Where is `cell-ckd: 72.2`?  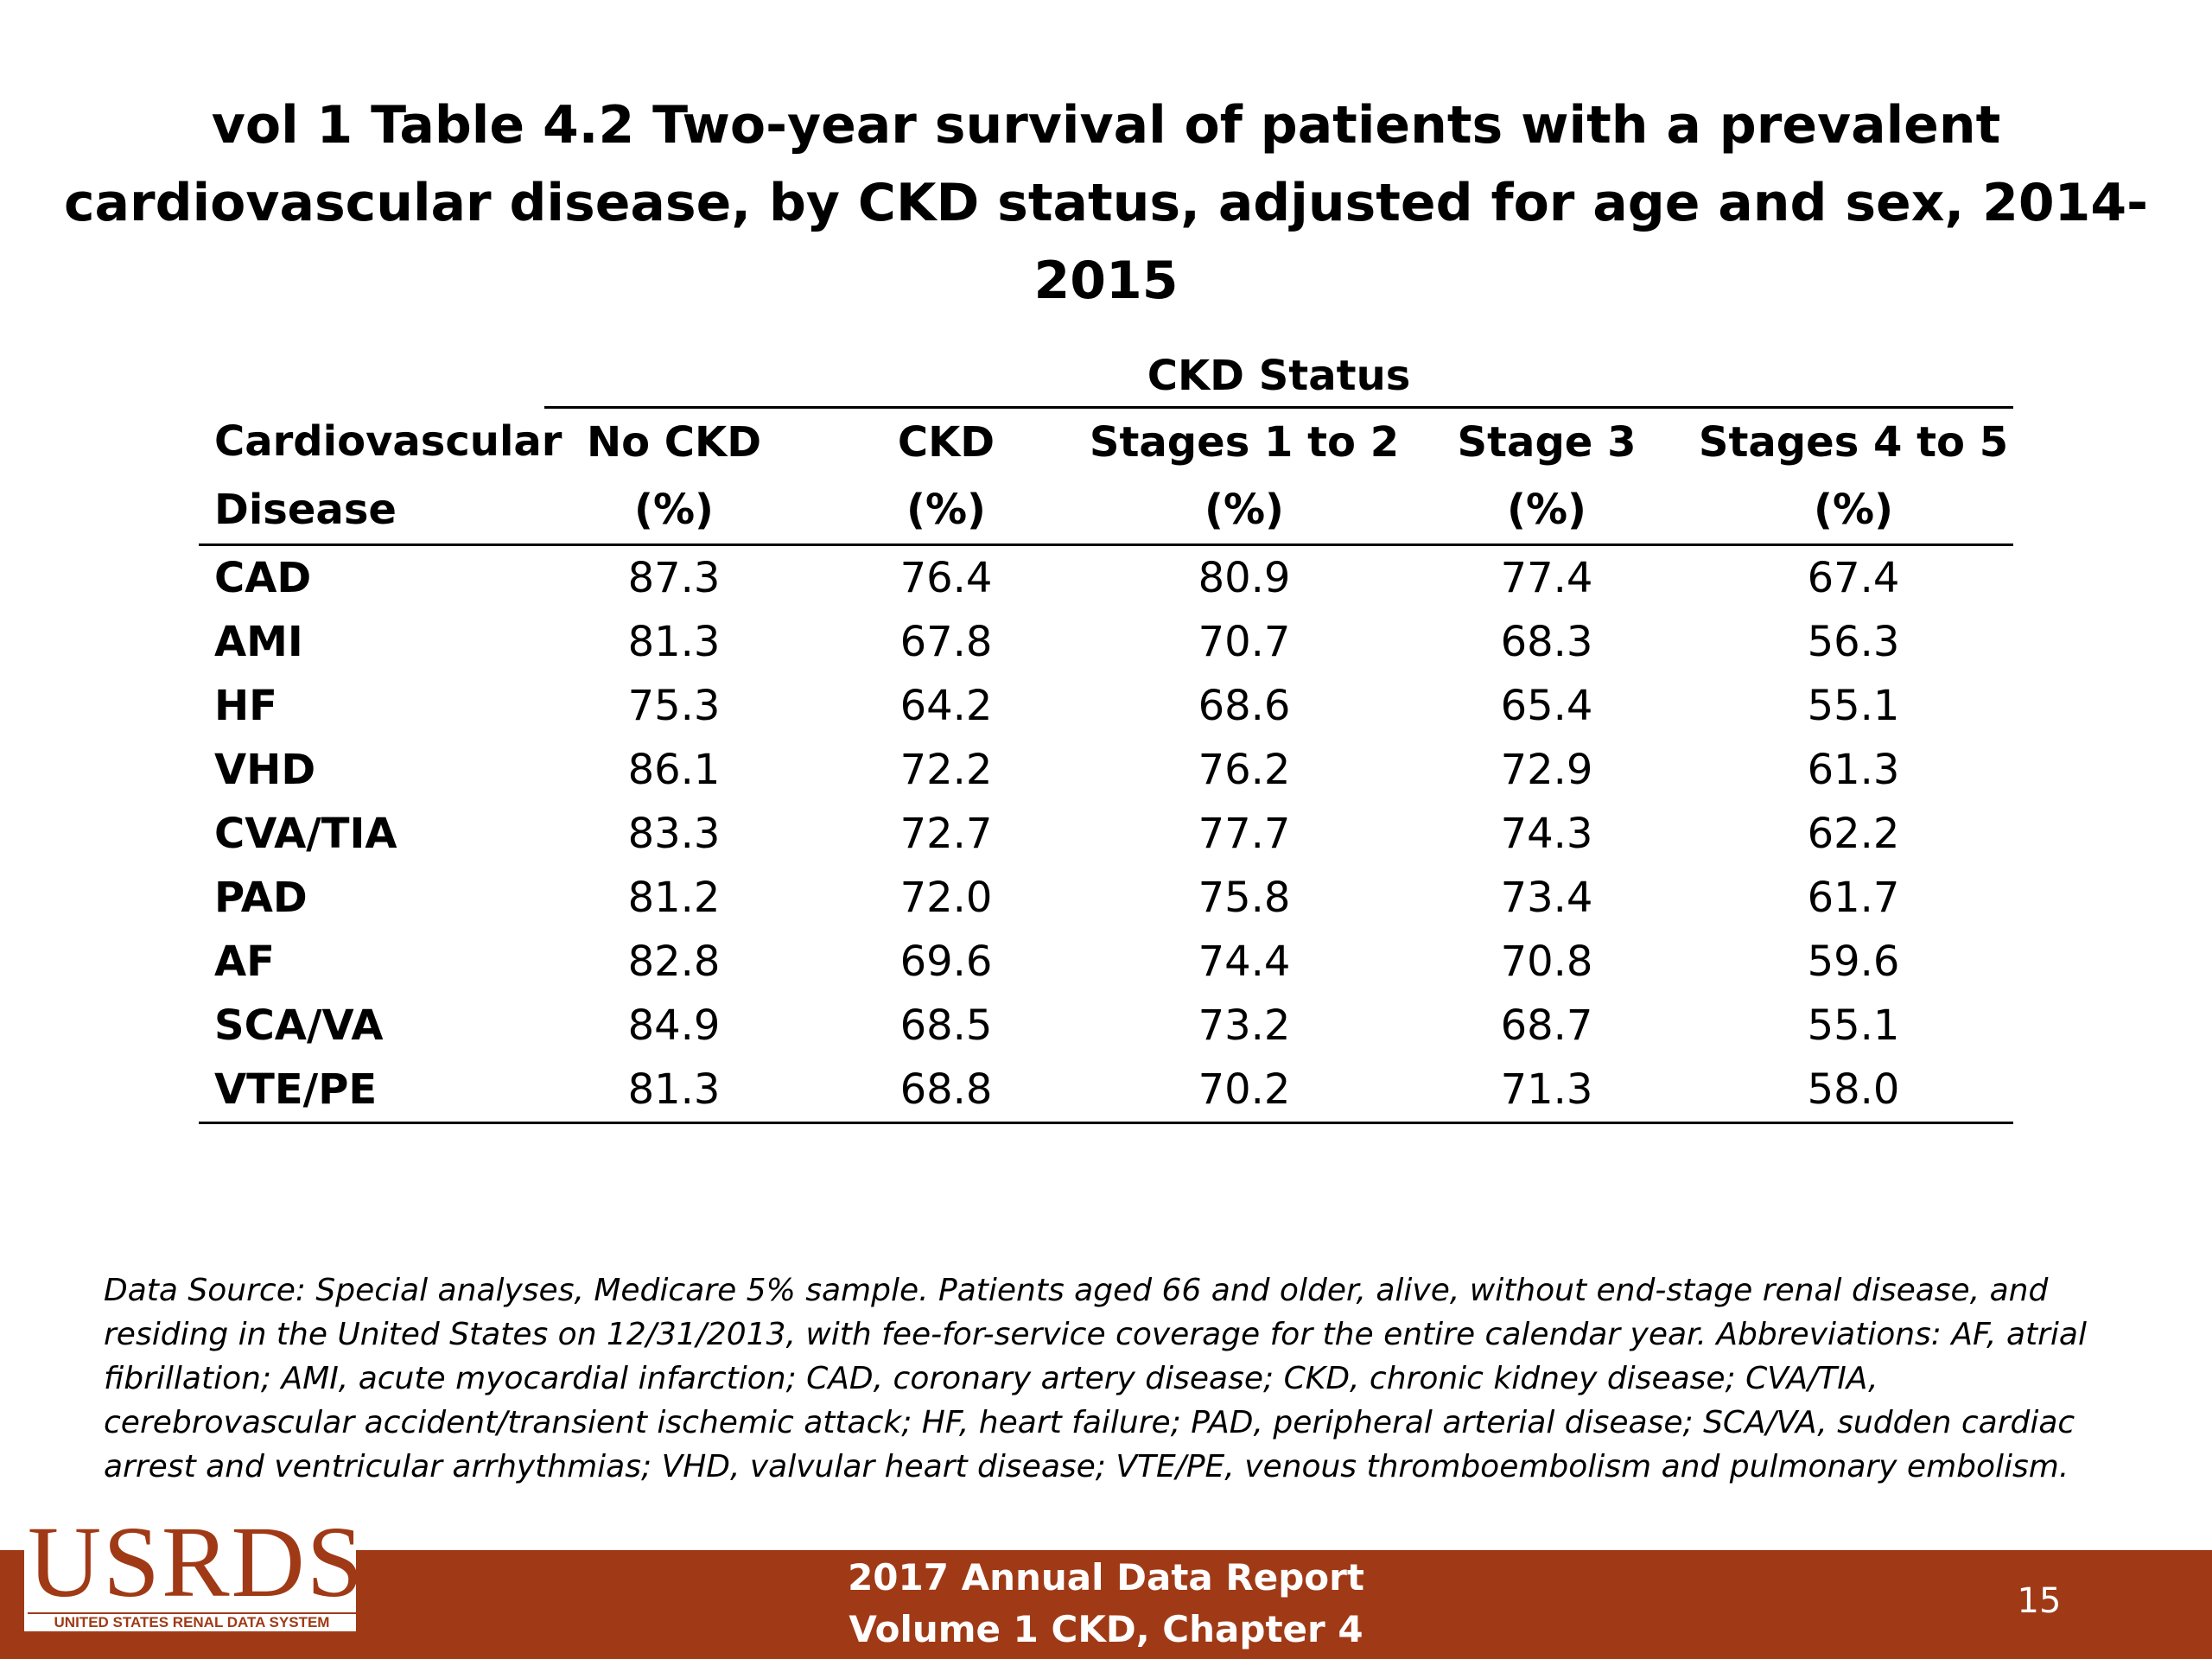 cell-ckd: 72.2 is located at coordinates (946, 770).